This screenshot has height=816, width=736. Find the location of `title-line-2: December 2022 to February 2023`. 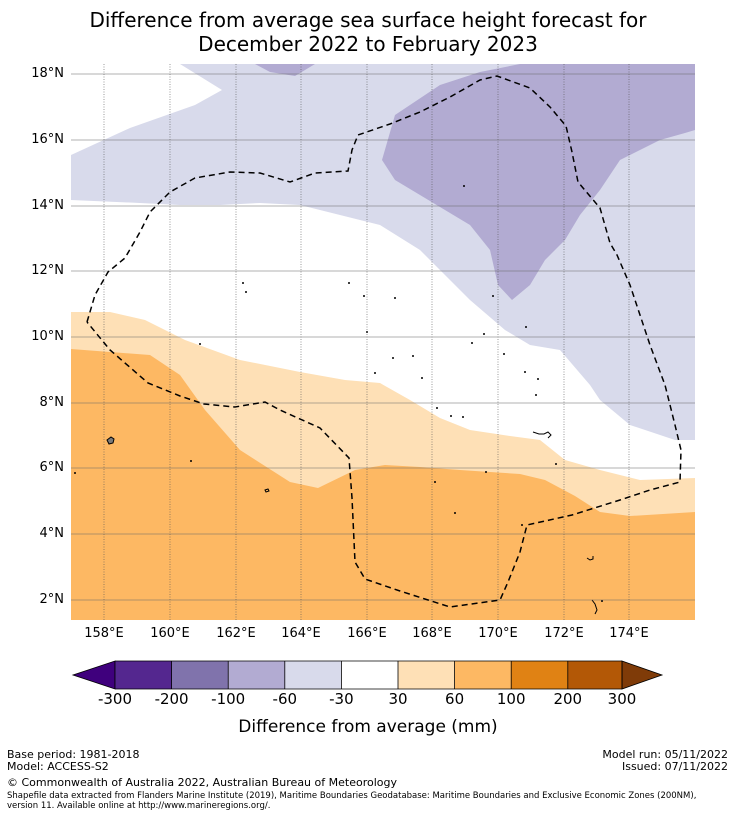

title-line-2: December 2022 to February 2023 is located at coordinates (368, 44).